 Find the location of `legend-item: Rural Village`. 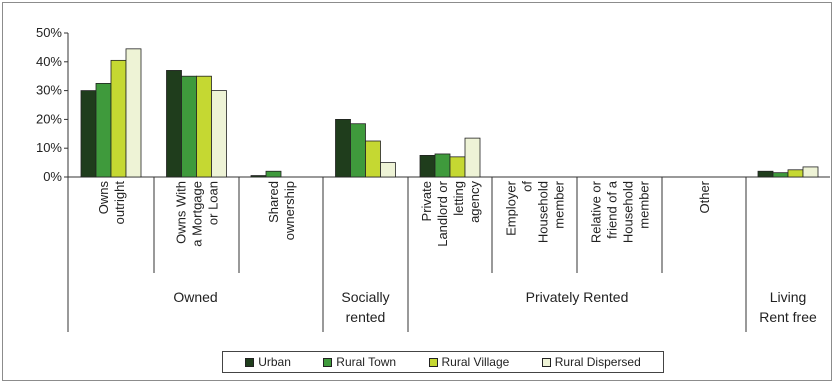

legend-item: Rural Village is located at coordinates (469, 362).